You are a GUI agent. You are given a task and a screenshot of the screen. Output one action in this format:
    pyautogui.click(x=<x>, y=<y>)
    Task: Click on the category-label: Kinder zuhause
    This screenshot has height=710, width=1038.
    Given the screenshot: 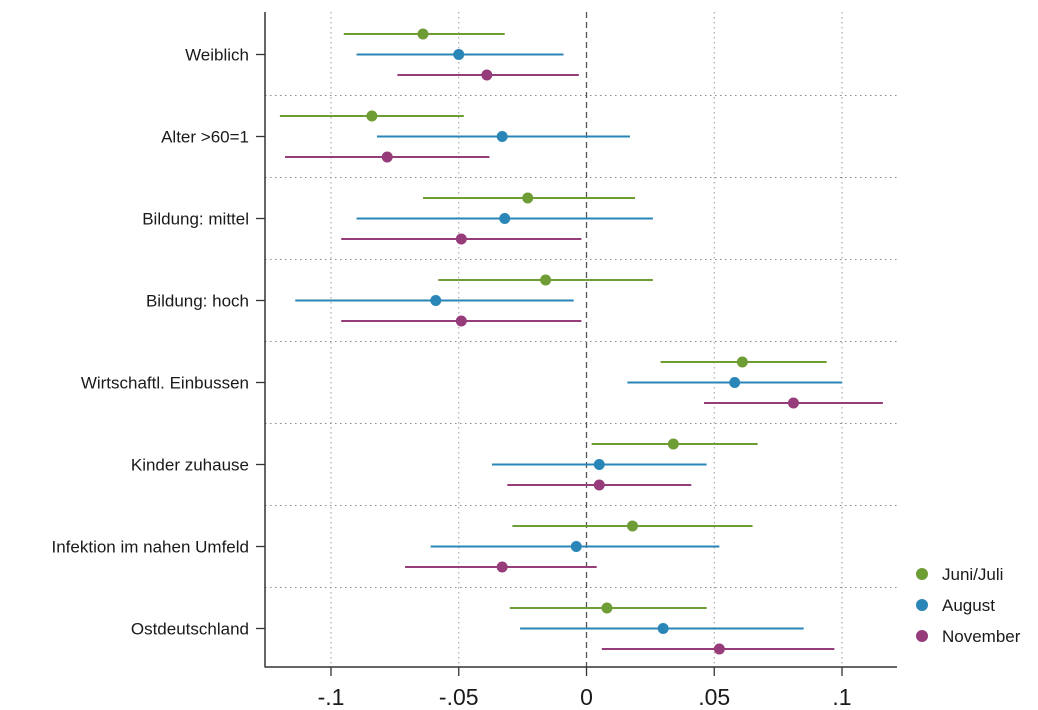 What is the action you would take?
    pyautogui.click(x=190, y=465)
    